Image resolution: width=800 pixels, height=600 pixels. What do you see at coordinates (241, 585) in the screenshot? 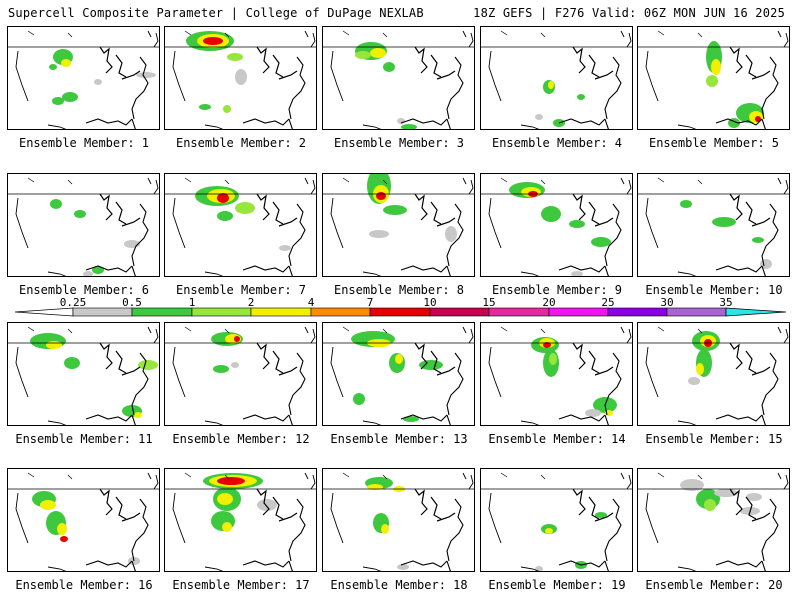
I see `ensemble-member-label: Ensemble Member: 17` at bounding box center [241, 585].